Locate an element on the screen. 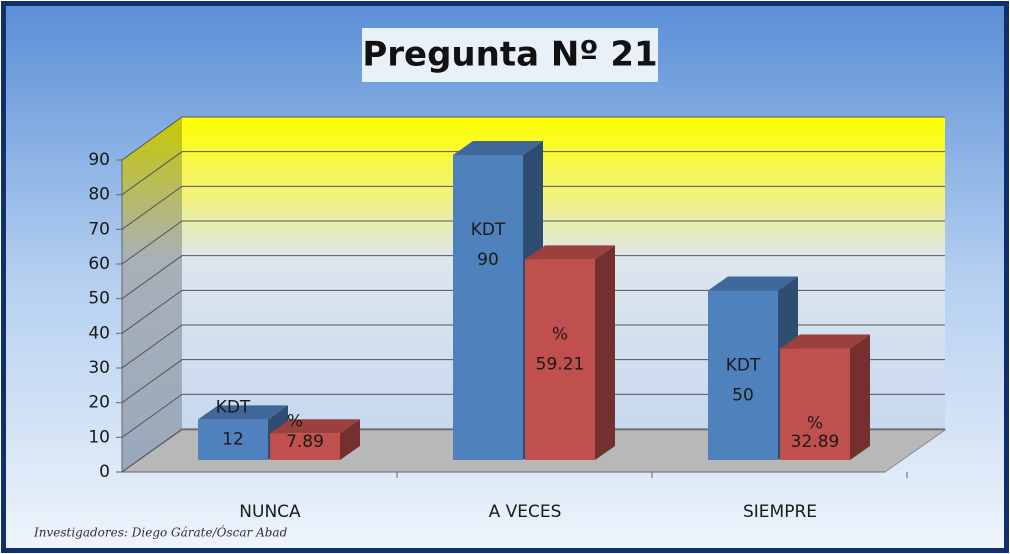  title-box is located at coordinates (510, 55).